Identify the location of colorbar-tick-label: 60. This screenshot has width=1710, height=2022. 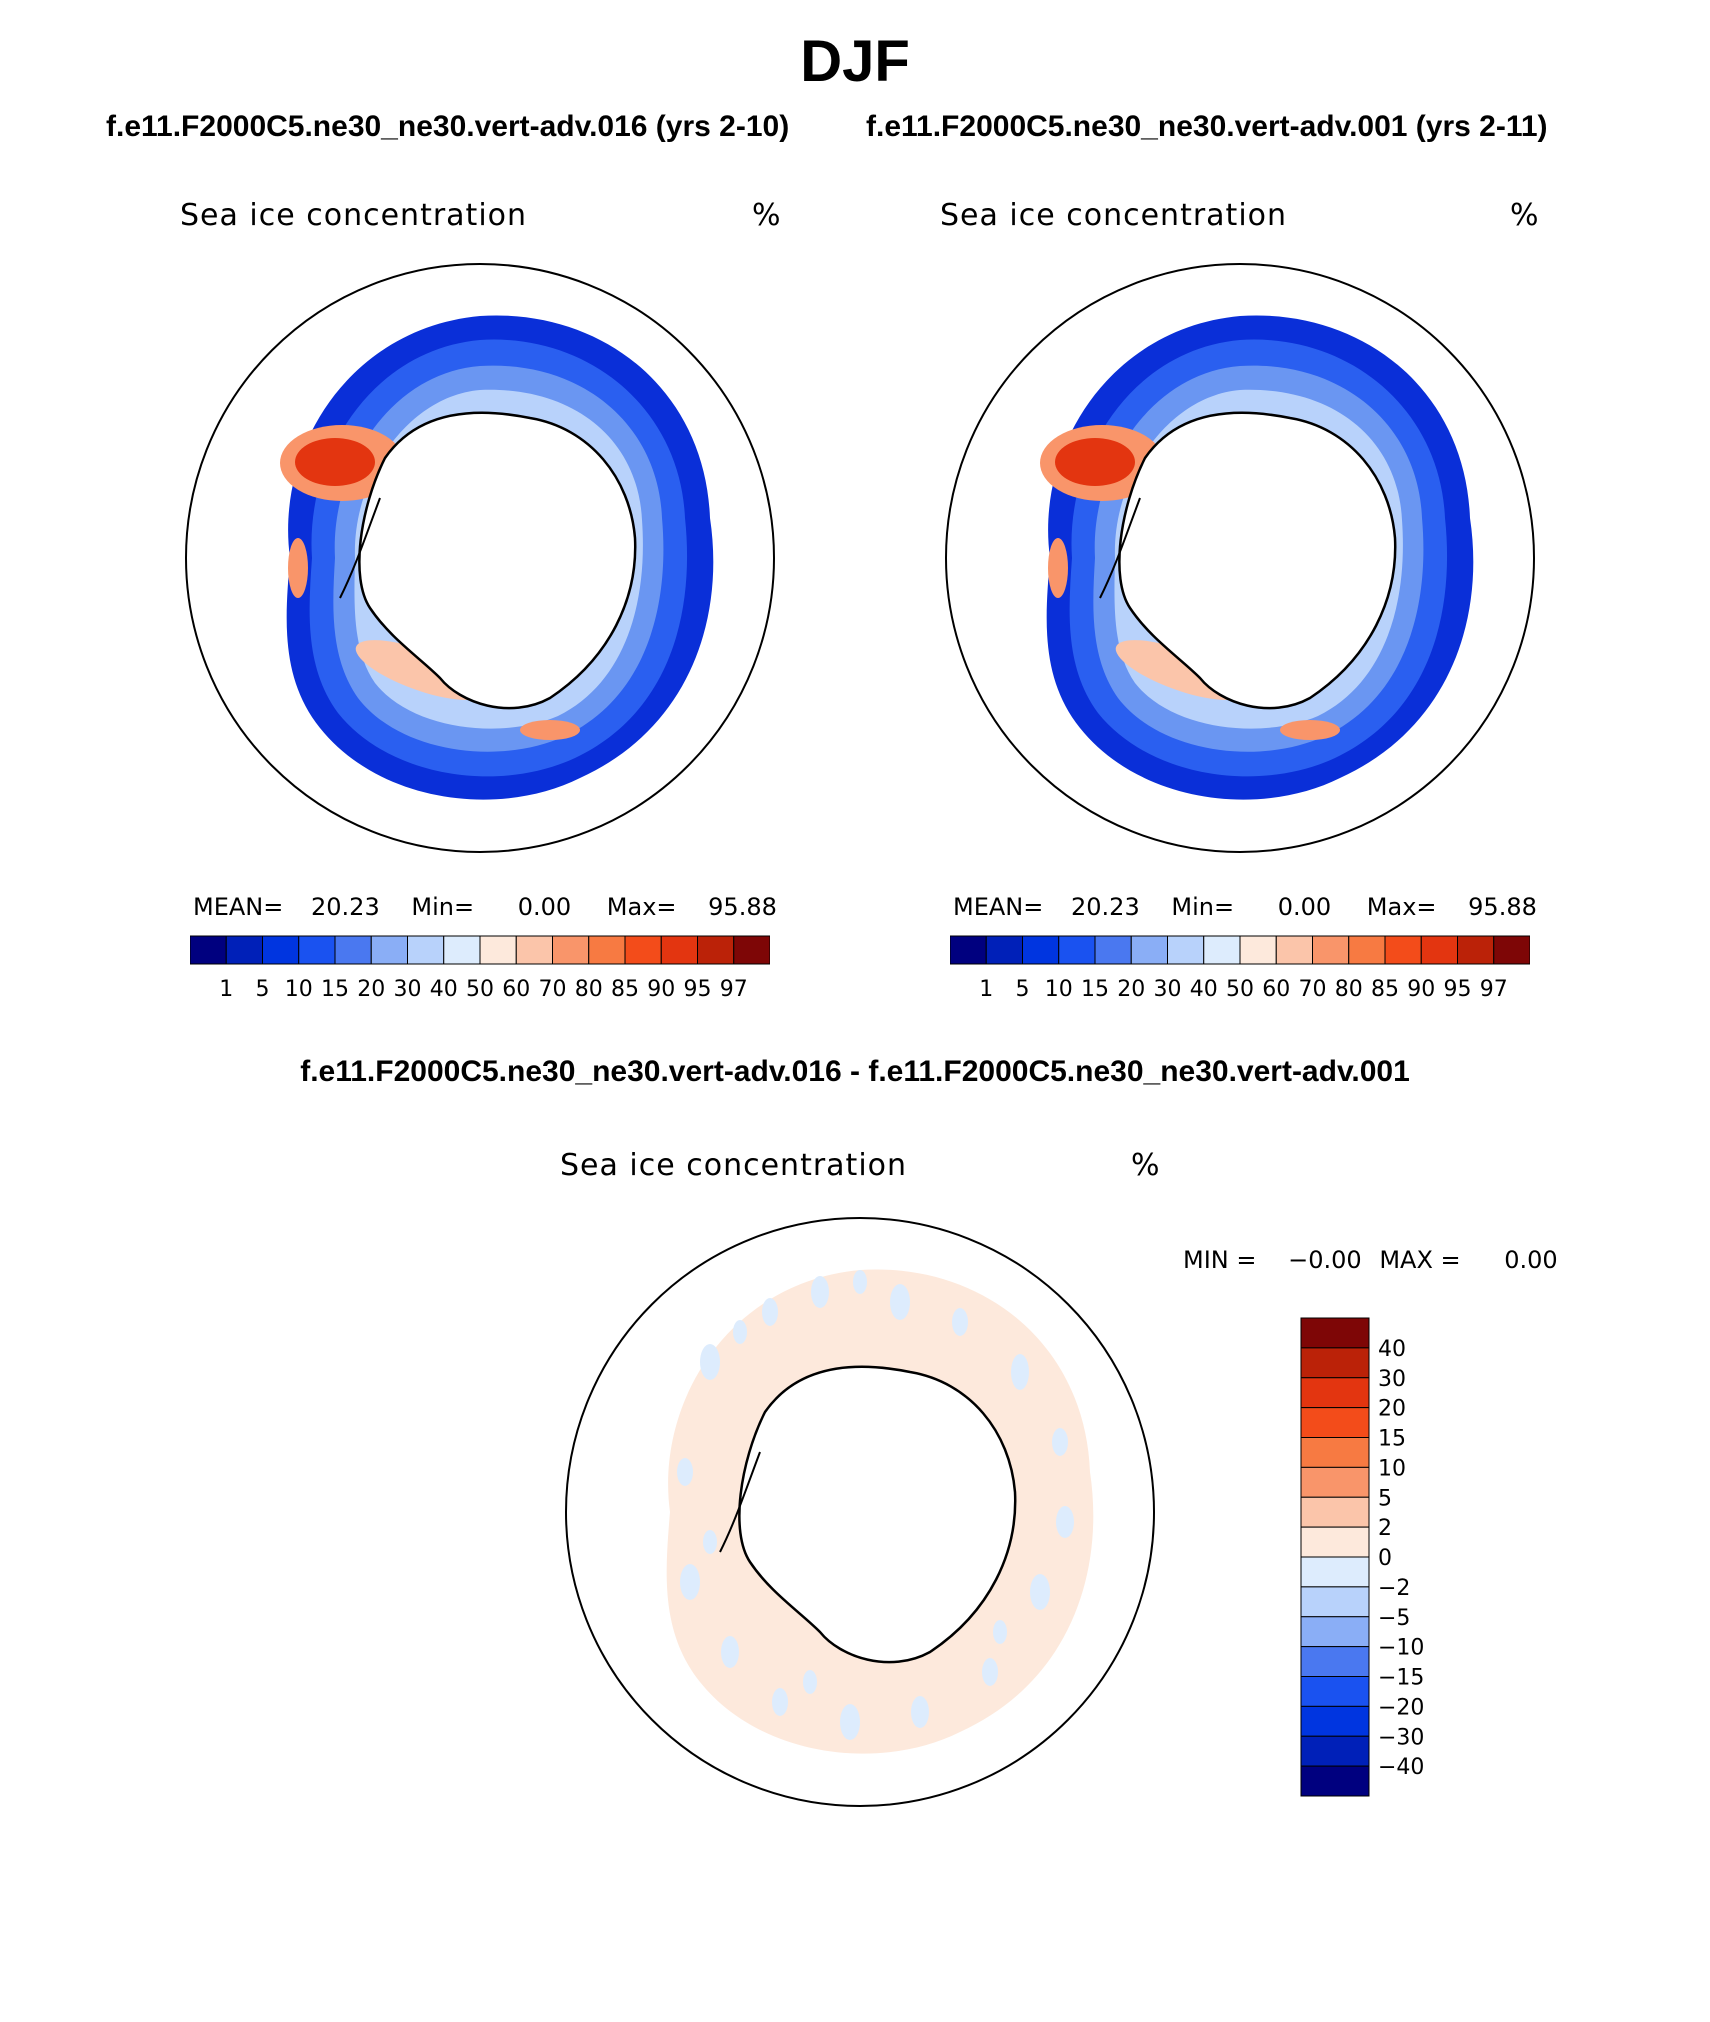
(1276, 989).